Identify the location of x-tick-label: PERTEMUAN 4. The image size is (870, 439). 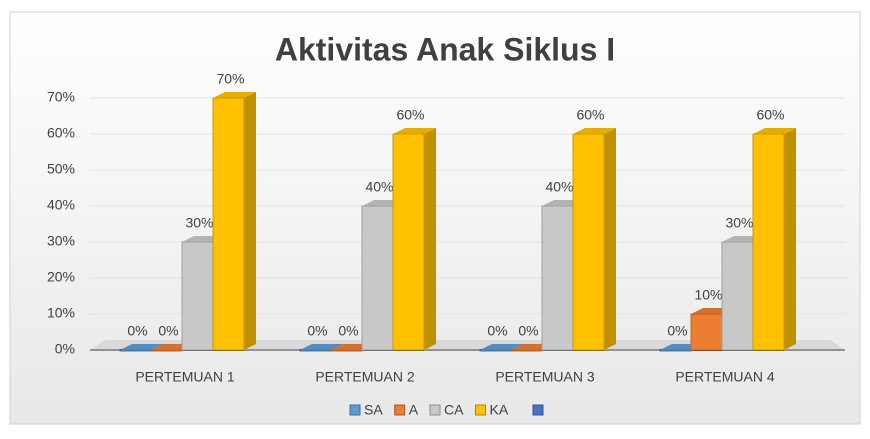
(725, 377).